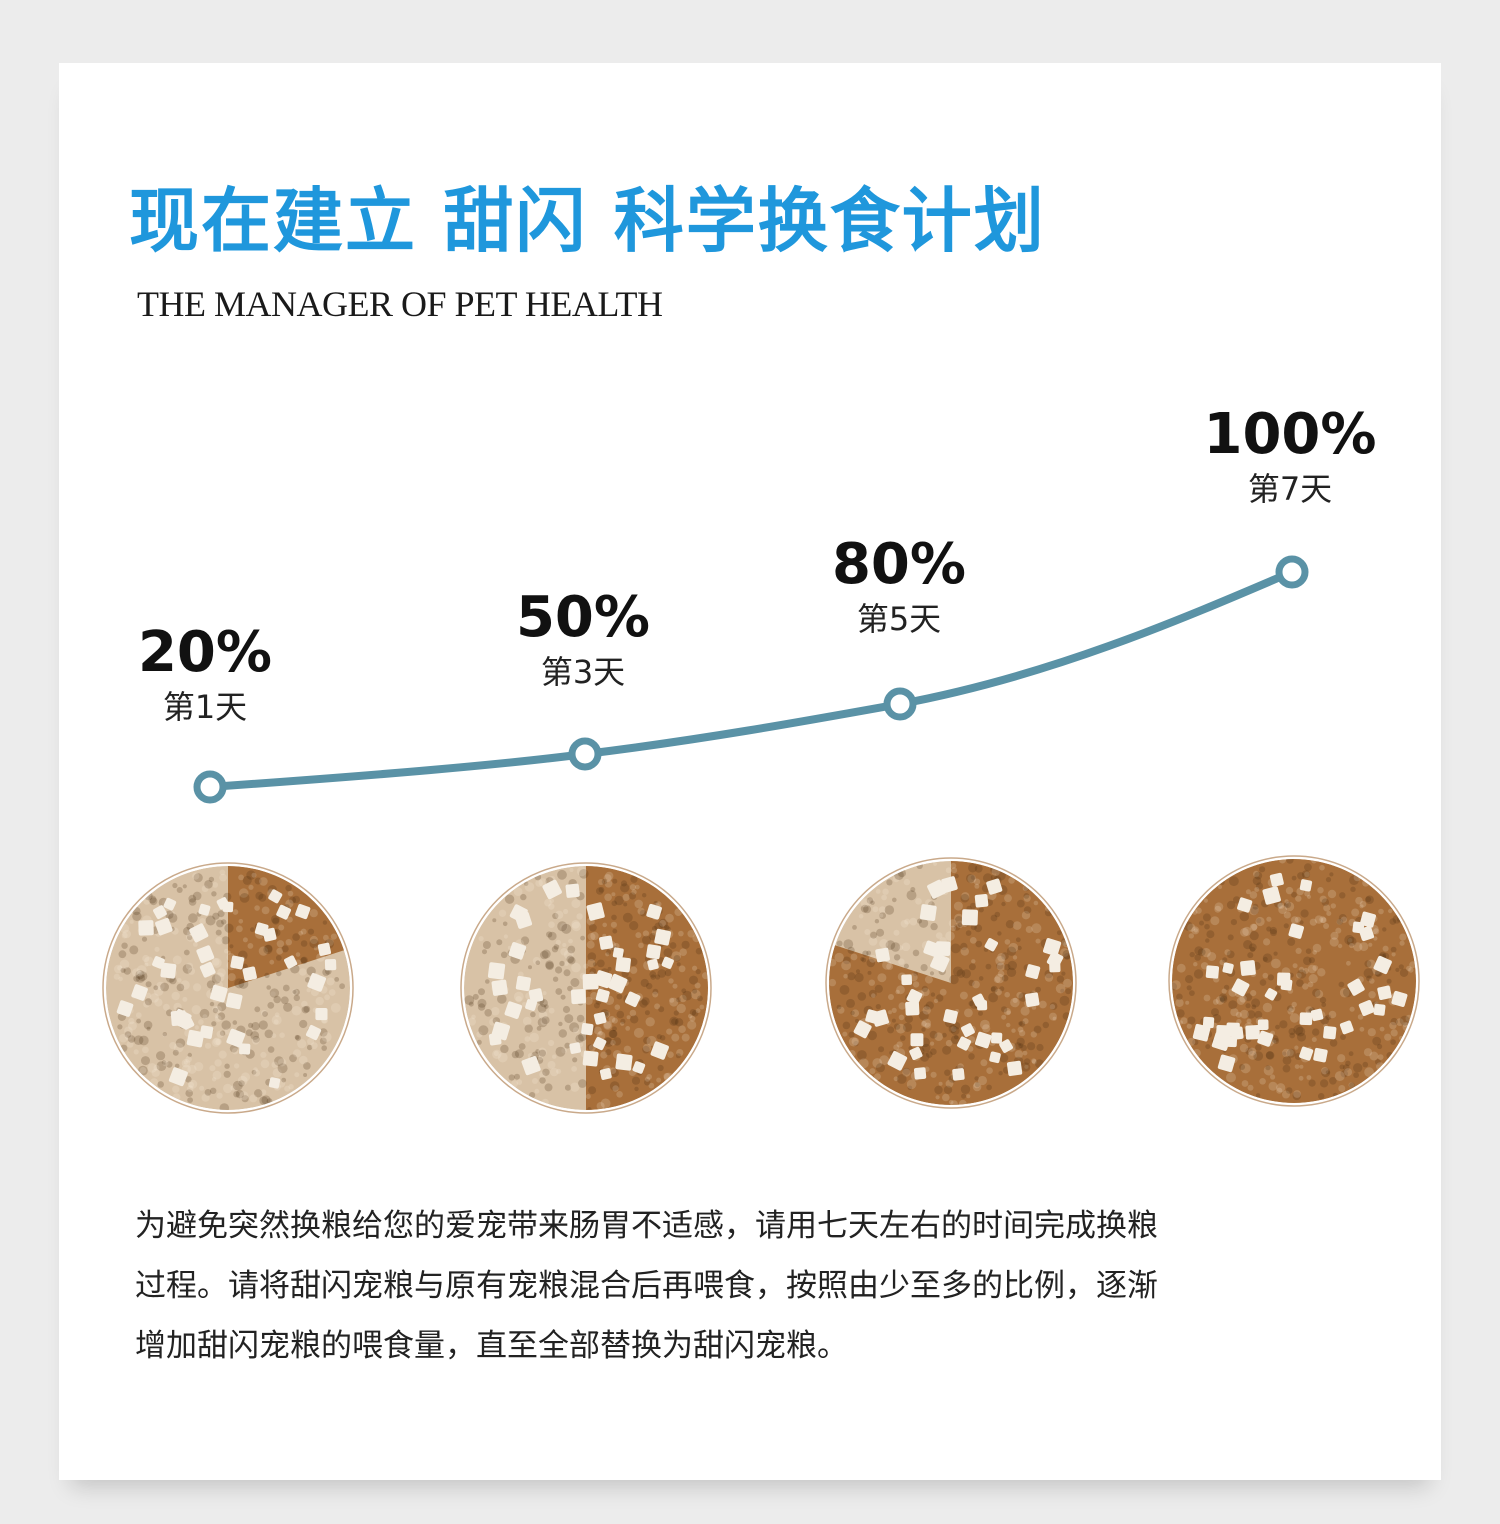 The image size is (1500, 1524). Describe the element at coordinates (205, 652) in the screenshot. I see `stage-percent: 20%` at that location.